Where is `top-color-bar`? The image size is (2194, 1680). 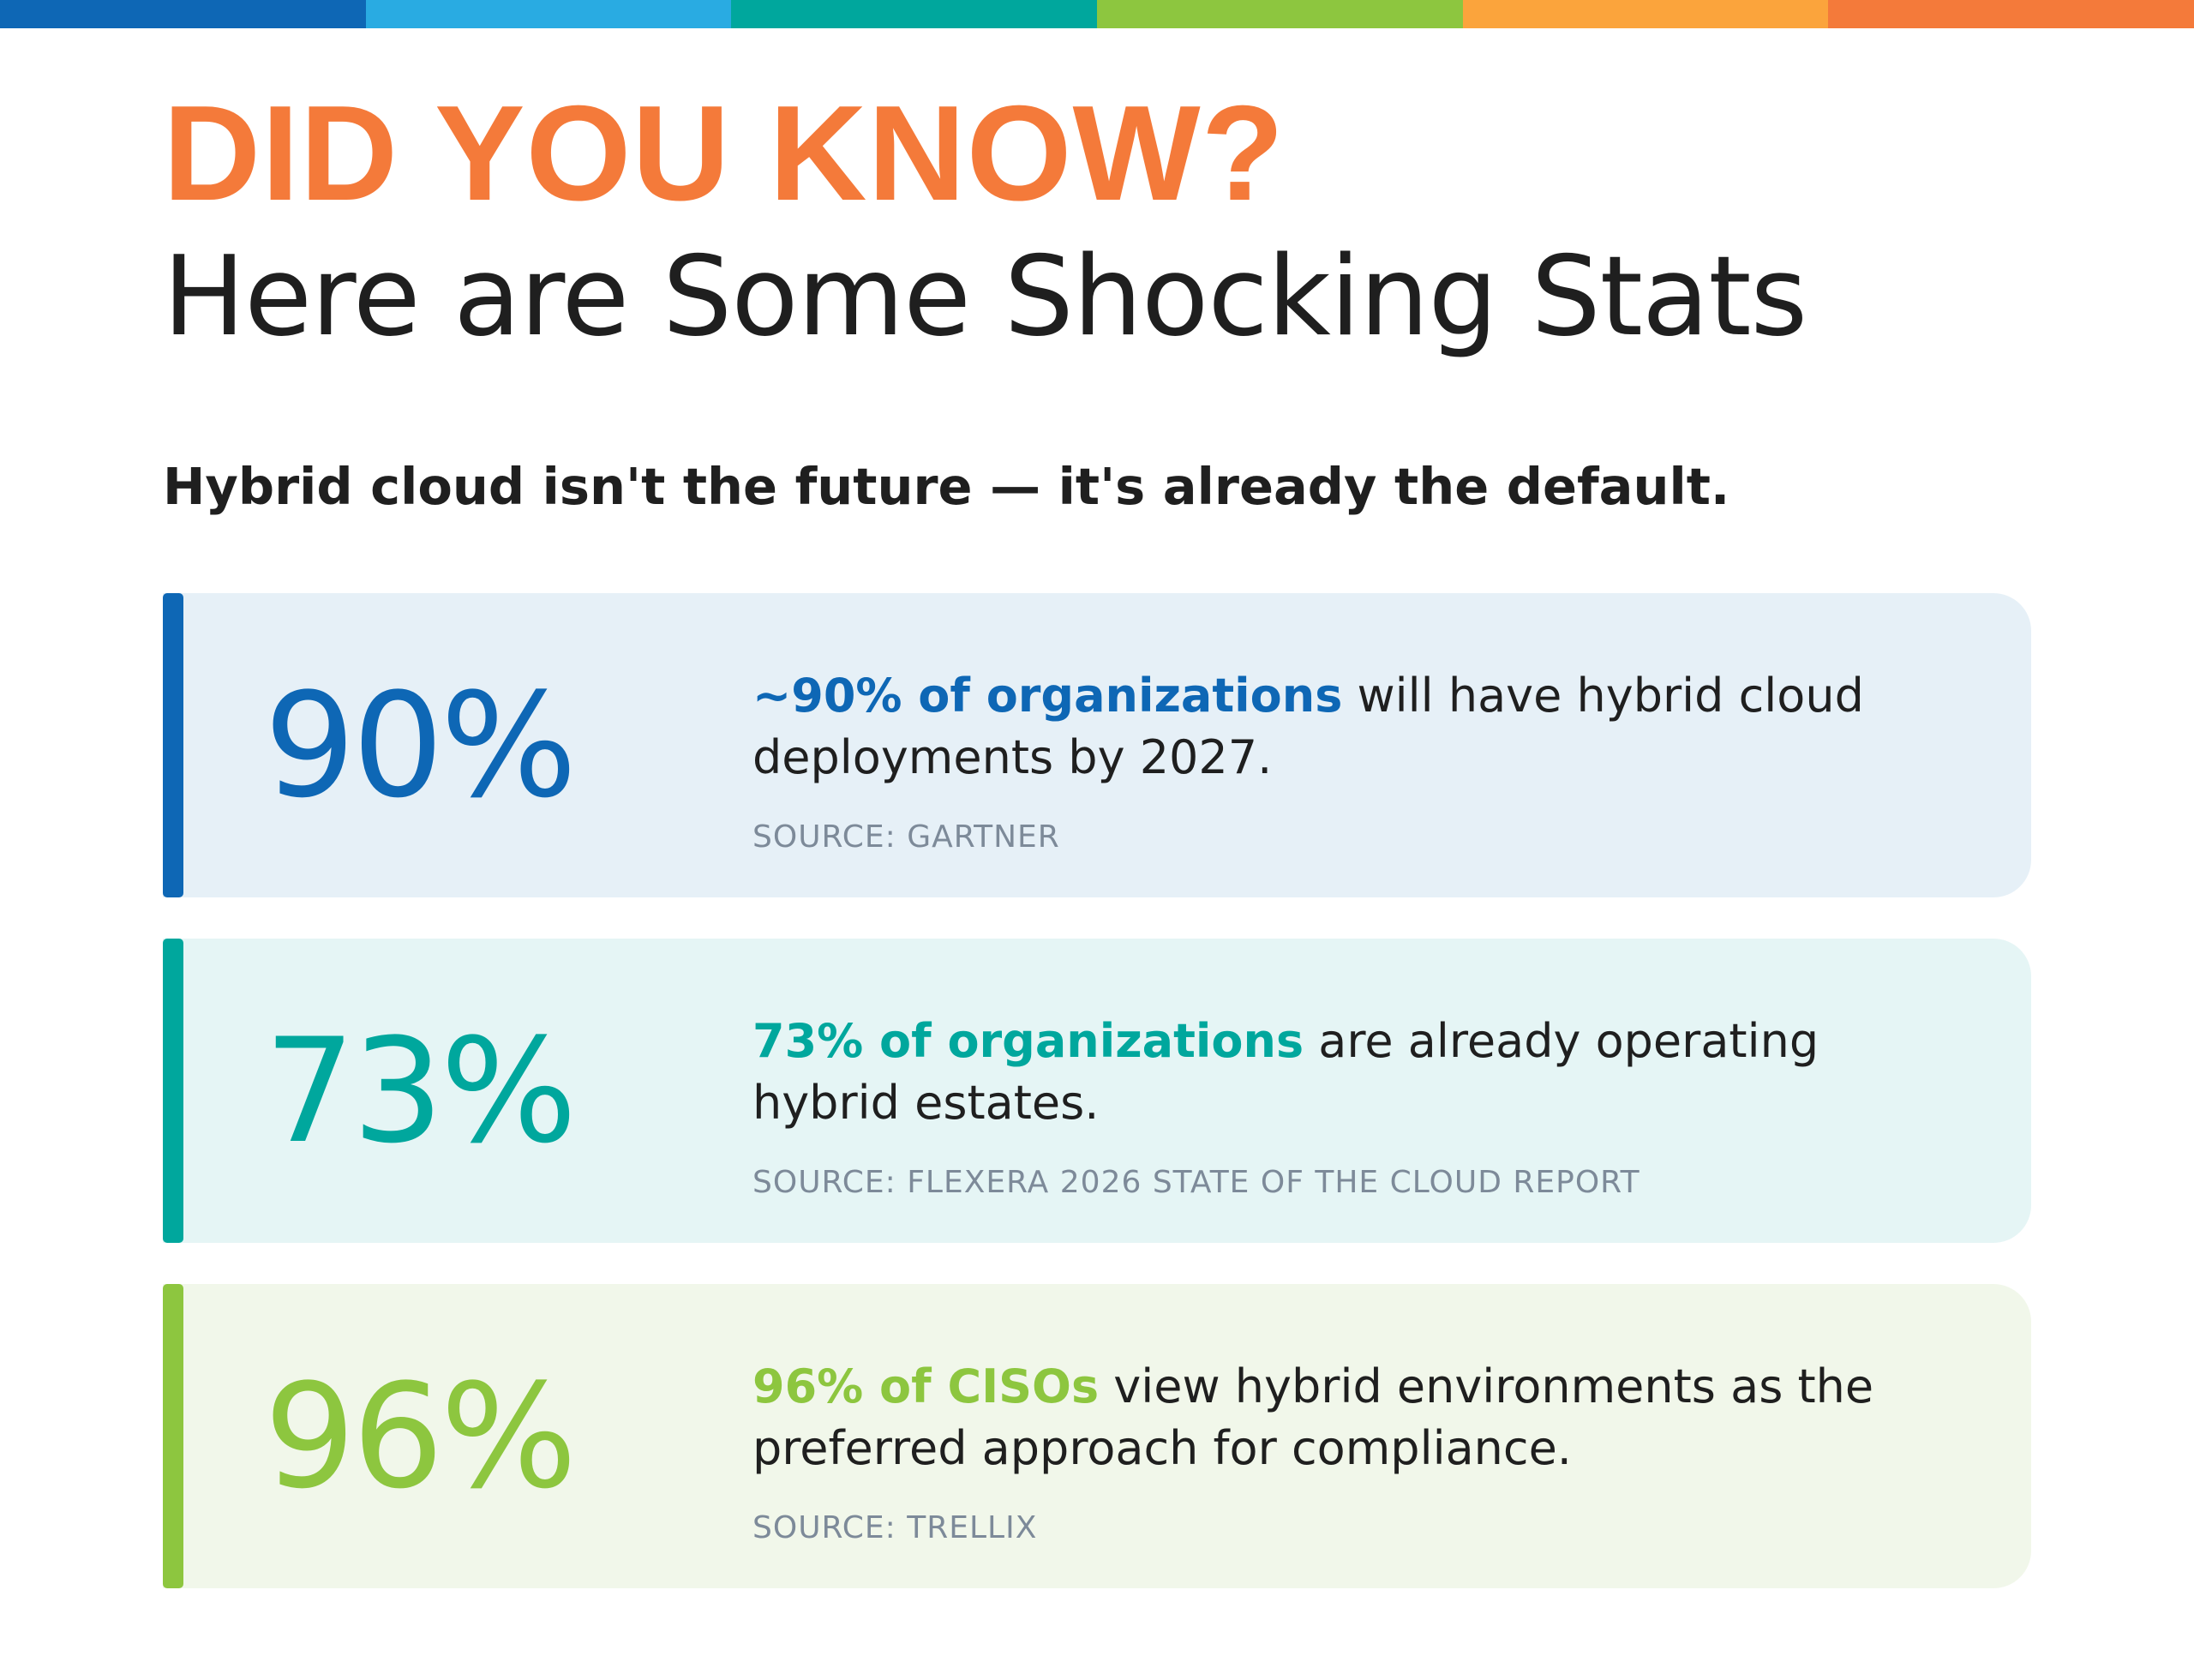
top-color-bar is located at coordinates (1097, 14).